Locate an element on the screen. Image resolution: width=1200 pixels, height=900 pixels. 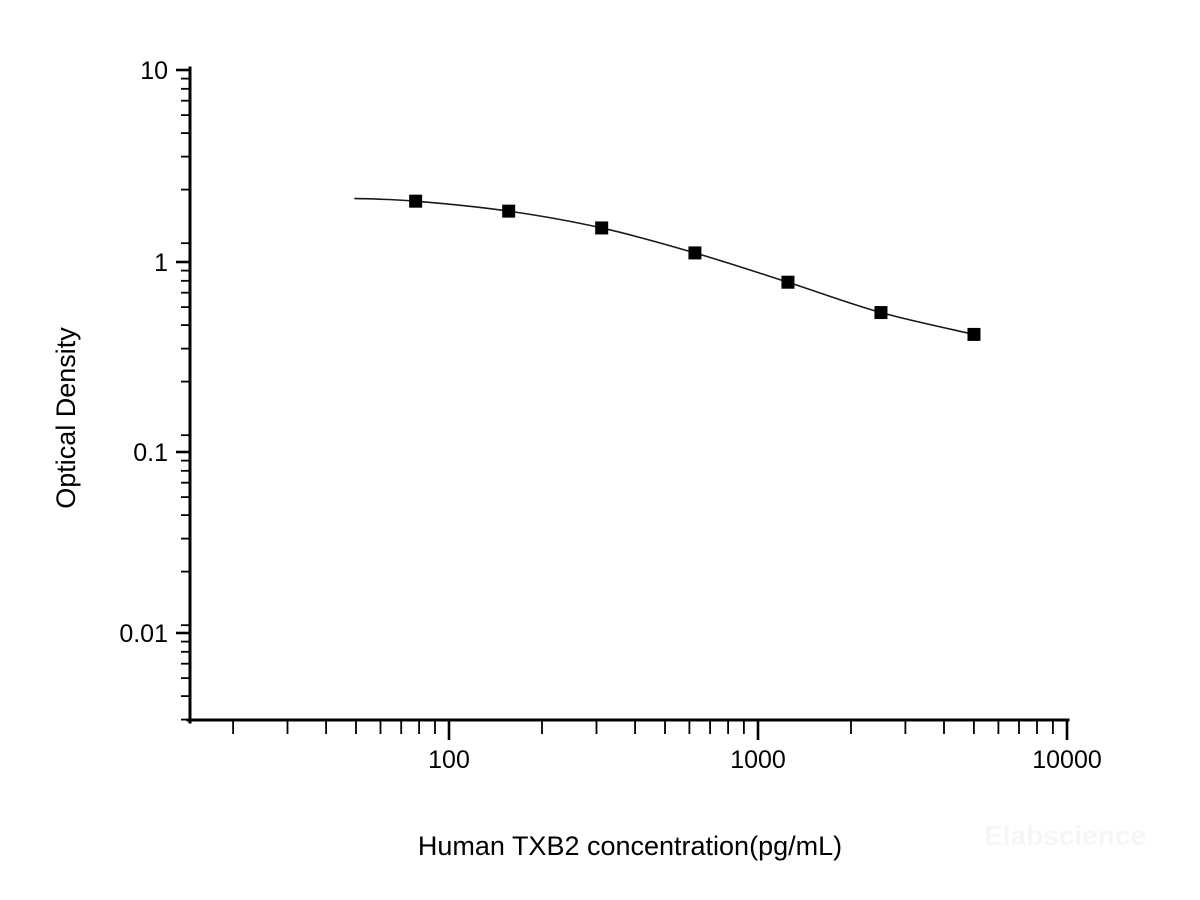
x-axis-title: Human TXB2 concentration(pg/mL) is located at coordinates (630, 846).